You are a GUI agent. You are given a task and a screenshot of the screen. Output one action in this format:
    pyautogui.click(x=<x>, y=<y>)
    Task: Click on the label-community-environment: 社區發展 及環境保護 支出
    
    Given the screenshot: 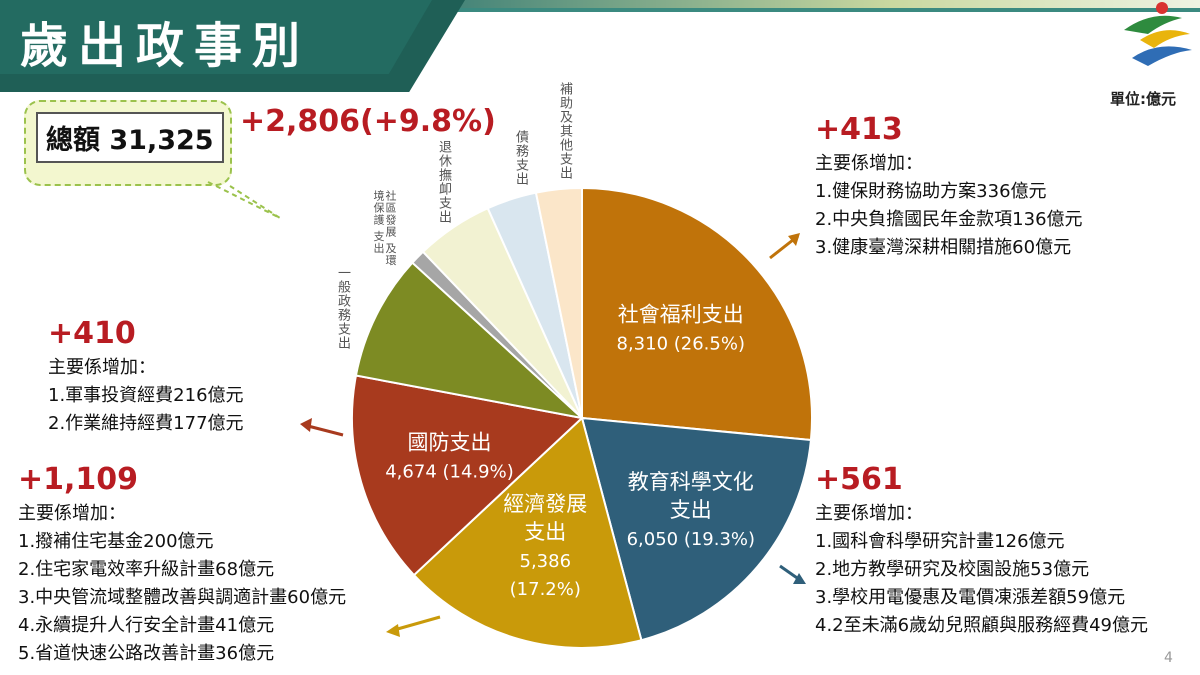 What is the action you would take?
    pyautogui.click(x=384, y=230)
    